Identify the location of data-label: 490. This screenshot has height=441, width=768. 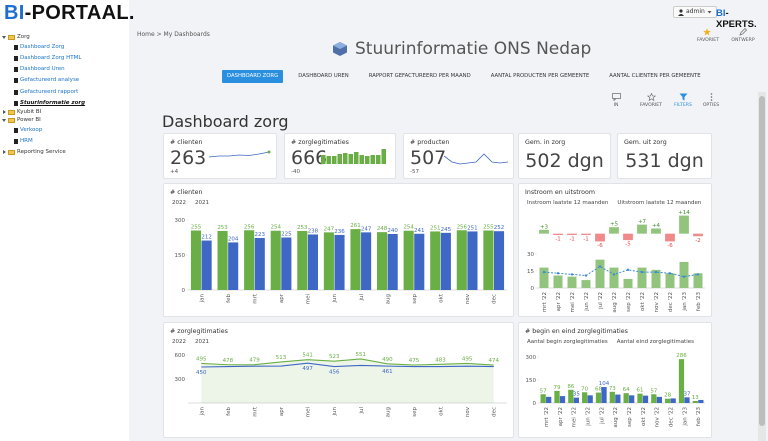
(387, 360).